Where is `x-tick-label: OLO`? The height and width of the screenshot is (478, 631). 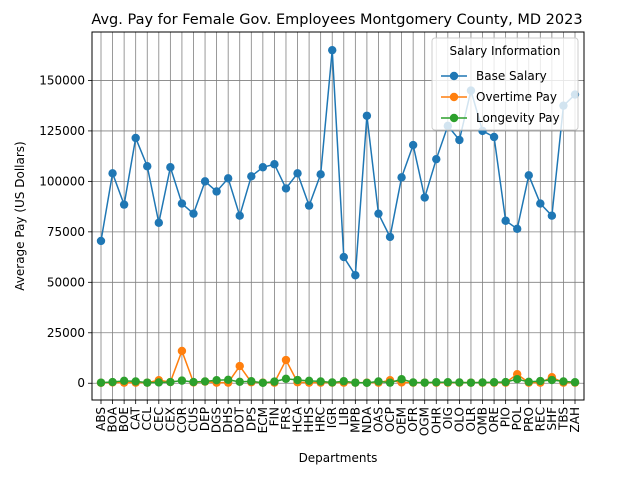
x-tick-label: OLO is located at coordinates (459, 419).